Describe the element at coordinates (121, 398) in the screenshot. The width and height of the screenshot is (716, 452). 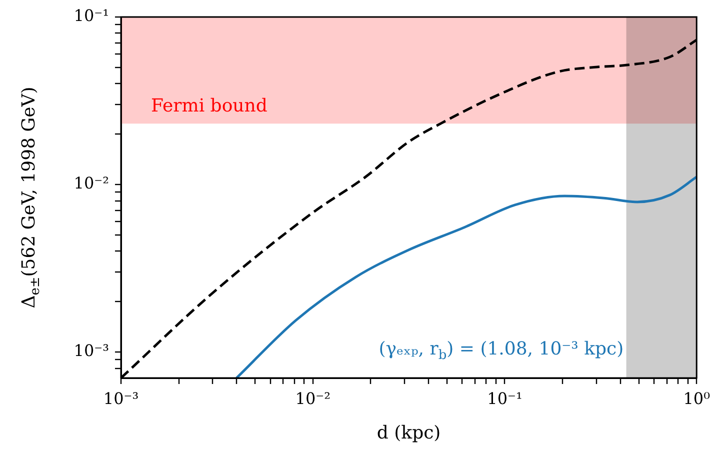
I see `x-tick-label: 10⁻³` at that location.